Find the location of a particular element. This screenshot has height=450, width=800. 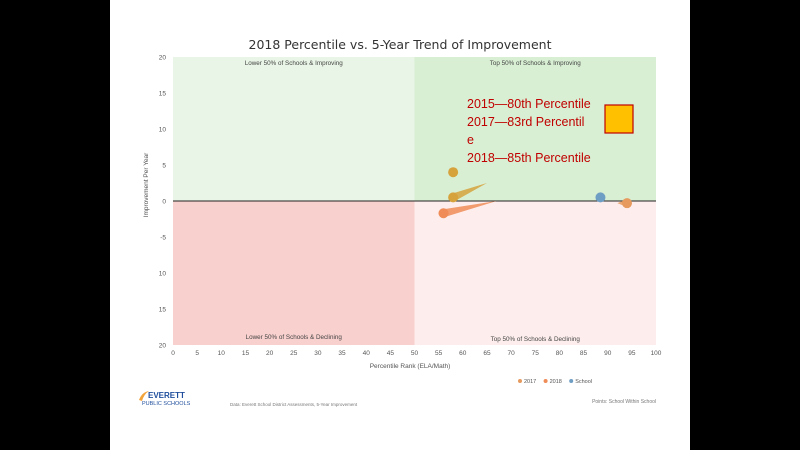

logo-swoosh-icon is located at coordinates (144, 396).